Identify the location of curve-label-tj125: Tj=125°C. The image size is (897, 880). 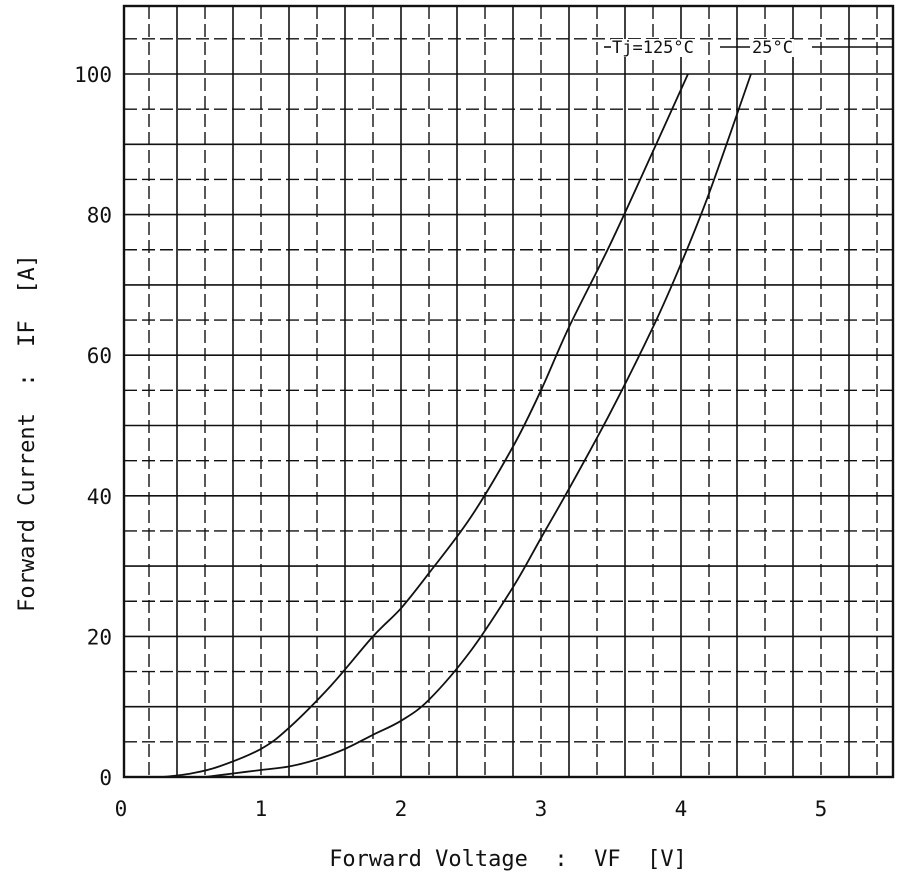
(653, 48).